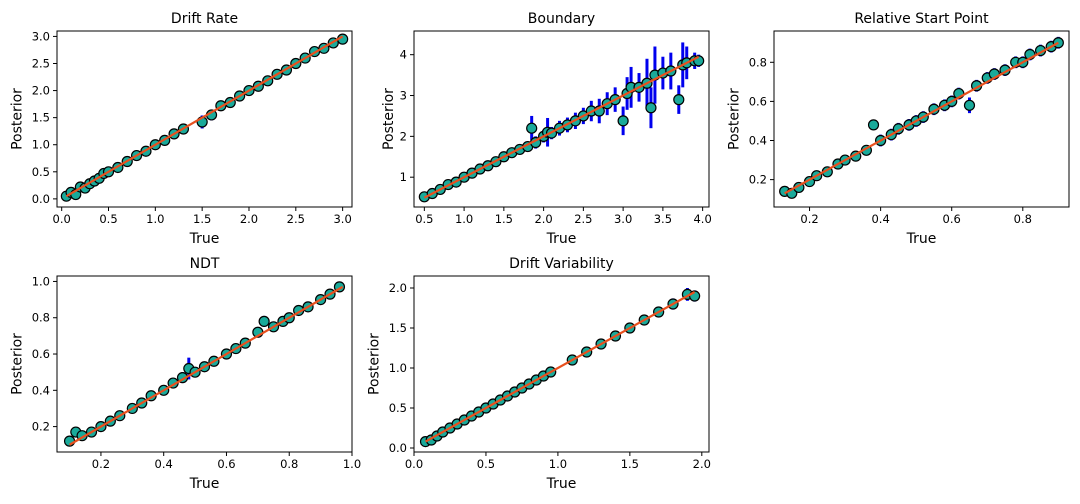  What do you see at coordinates (205, 264) in the screenshot?
I see `subplot-title: NDT` at bounding box center [205, 264].